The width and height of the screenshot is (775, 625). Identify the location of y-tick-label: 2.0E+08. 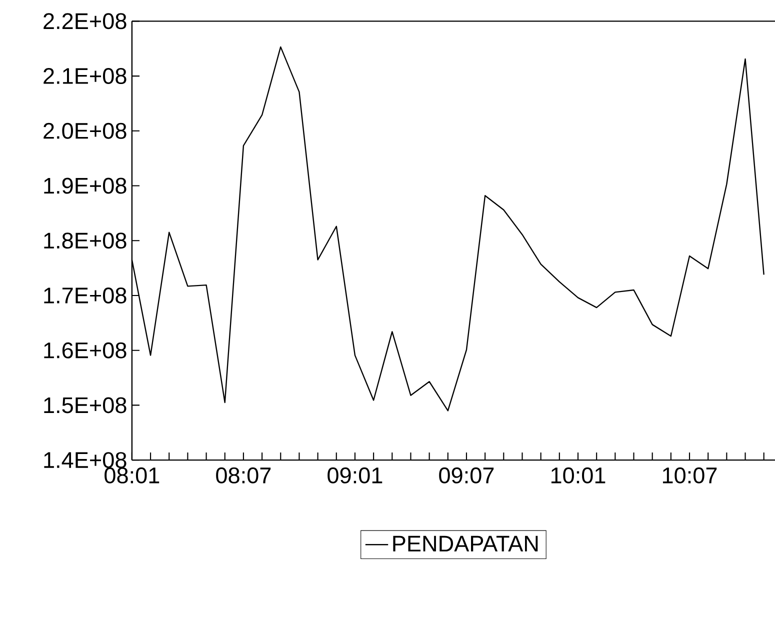
(85, 130).